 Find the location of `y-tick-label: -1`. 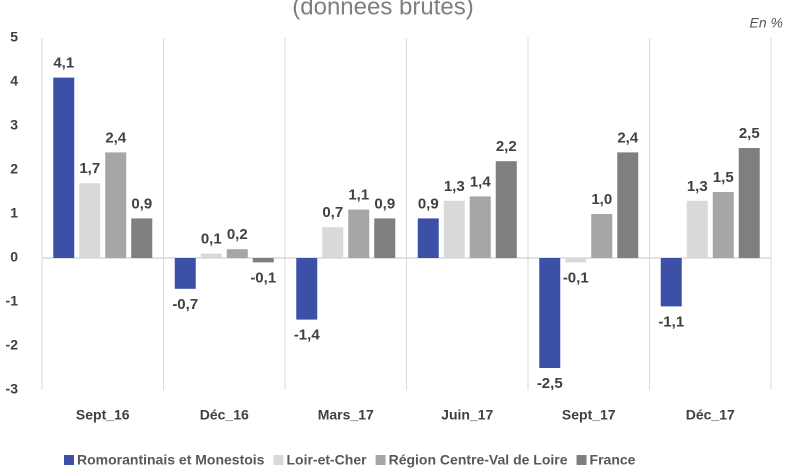

y-tick-label: -1 is located at coordinates (12, 301).